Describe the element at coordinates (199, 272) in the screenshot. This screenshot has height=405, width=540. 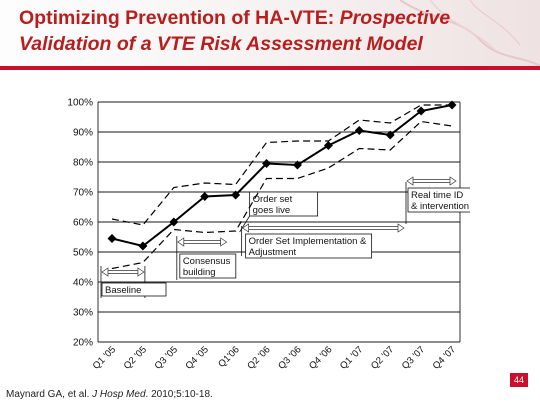
I see `annotation-text: building` at that location.